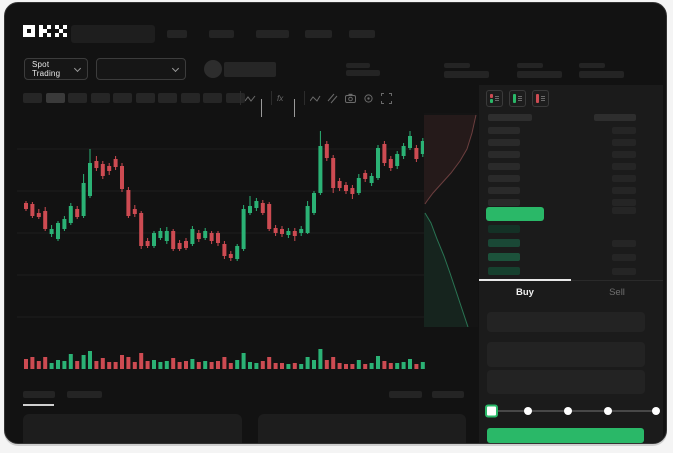 Image resolution: width=673 pixels, height=453 pixels. Describe the element at coordinates (227, 353) in the screenshot. I see `volume-chart` at that location.